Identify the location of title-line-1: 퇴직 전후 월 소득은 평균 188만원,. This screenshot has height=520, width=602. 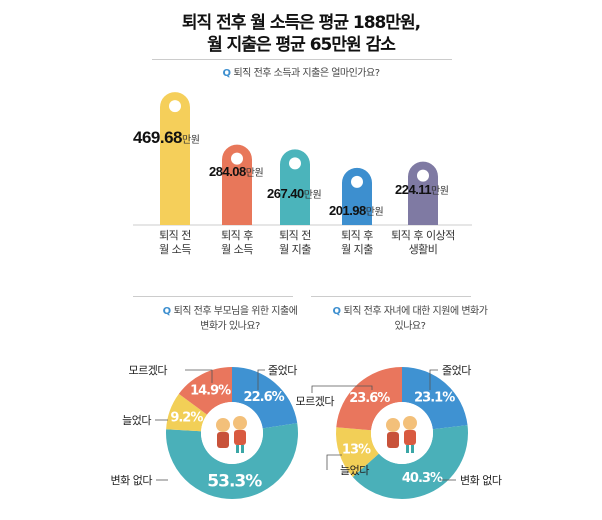
(301, 23).